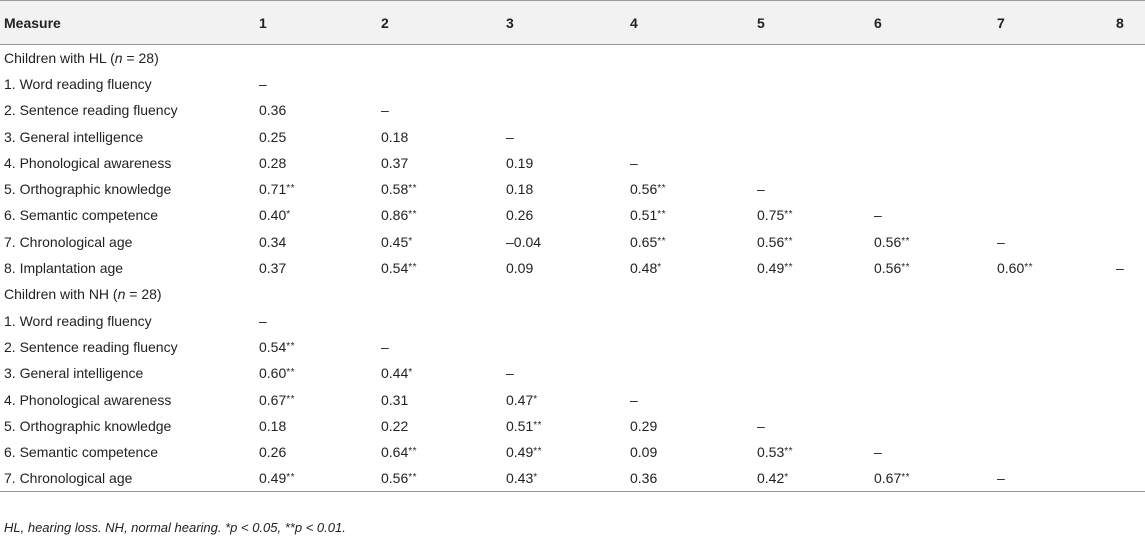  Describe the element at coordinates (129, 22) in the screenshot. I see `header-measure: Measure` at that location.